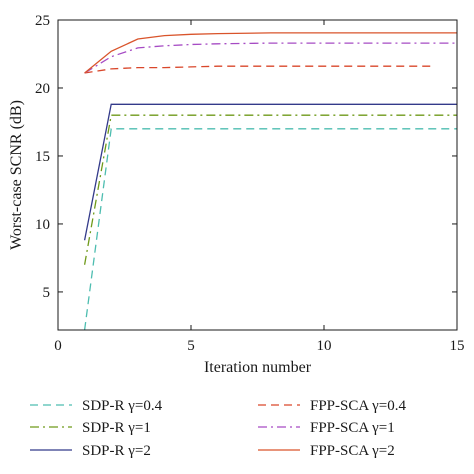 This screenshot has width=474, height=474. Describe the element at coordinates (352, 451) in the screenshot. I see `legend-label-6: FPP-SCA γ=2` at that location.